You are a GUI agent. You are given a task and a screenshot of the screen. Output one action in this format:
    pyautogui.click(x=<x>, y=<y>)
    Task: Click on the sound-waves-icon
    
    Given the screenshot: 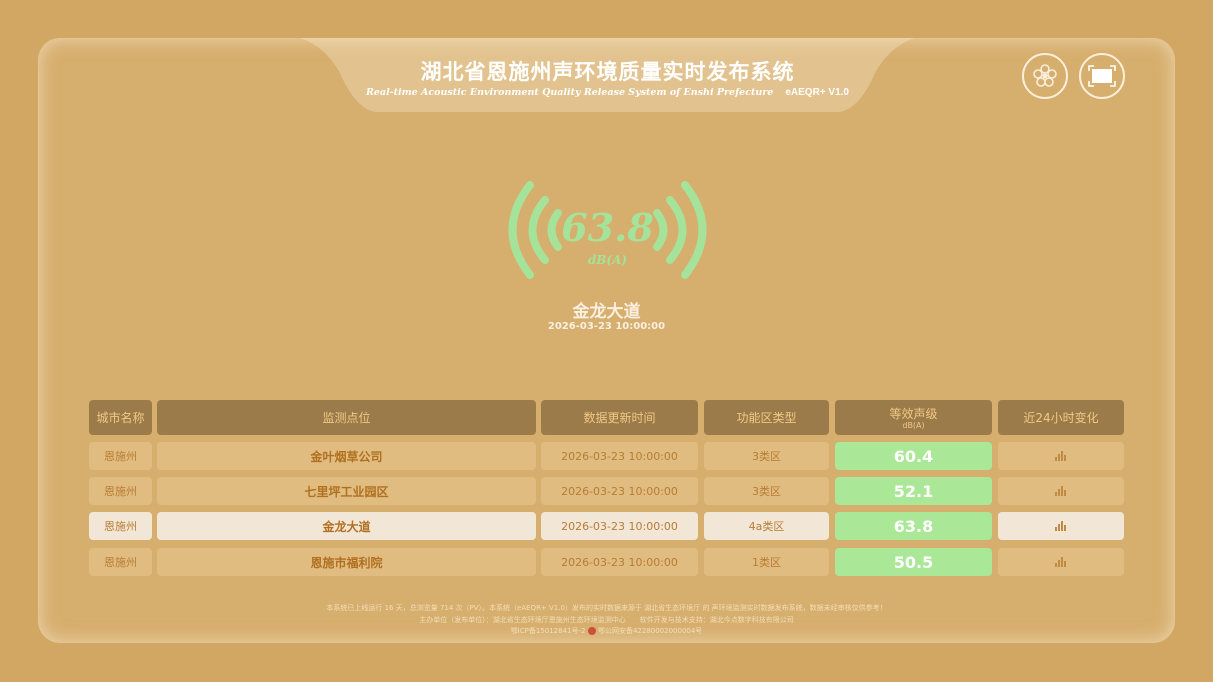 What is the action you would take?
    pyautogui.click(x=607, y=230)
    